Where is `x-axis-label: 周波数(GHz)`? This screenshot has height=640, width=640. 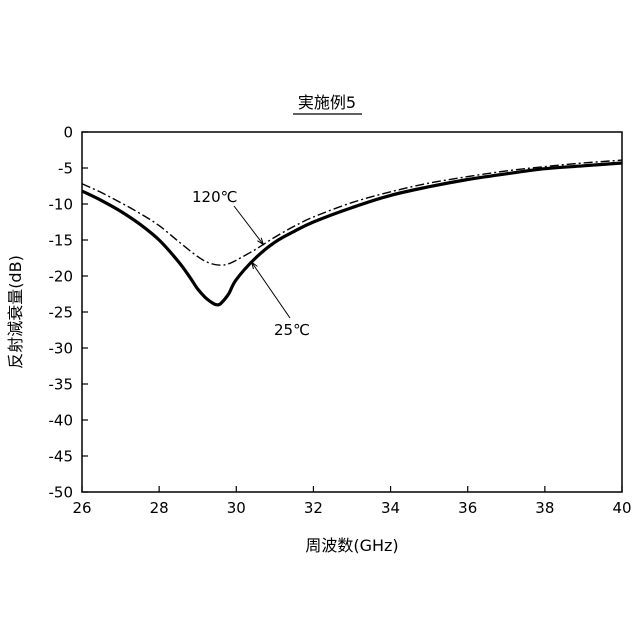
x-axis-label: 周波数(GHz) is located at coordinates (351, 545).